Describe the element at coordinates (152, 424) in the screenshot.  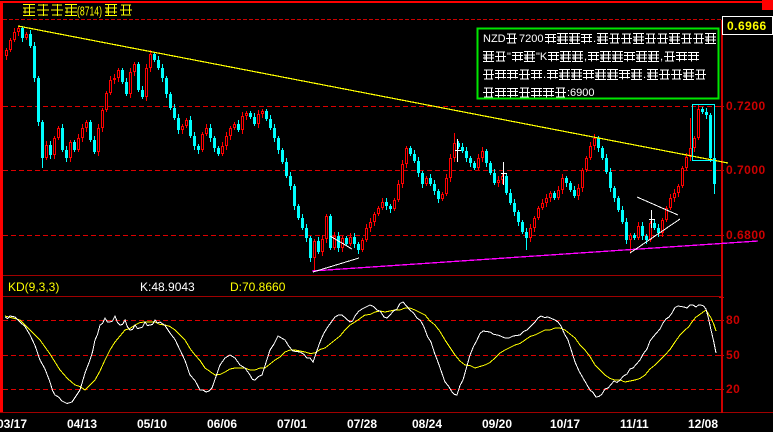
I see `svg-text: 05/10` at that location.